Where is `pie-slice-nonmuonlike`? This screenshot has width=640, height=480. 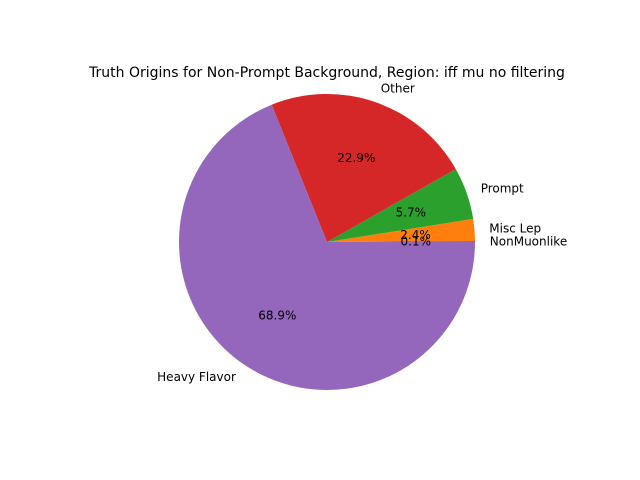 pie-slice-nonmuonlike is located at coordinates (401, 241).